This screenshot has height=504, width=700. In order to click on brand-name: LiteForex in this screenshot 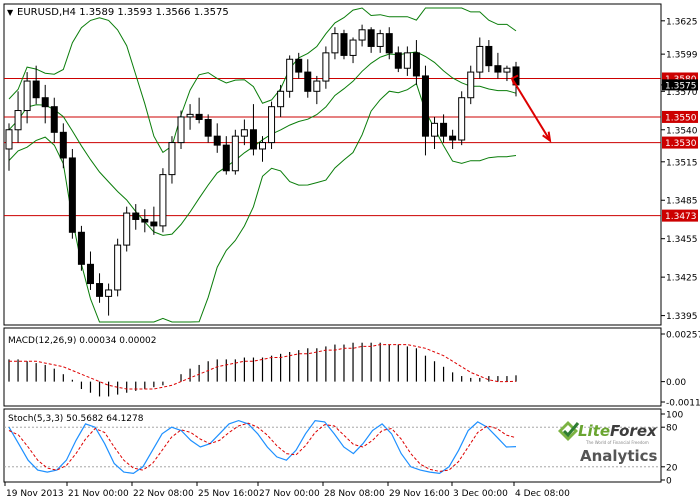, I will do `click(617, 431)`.